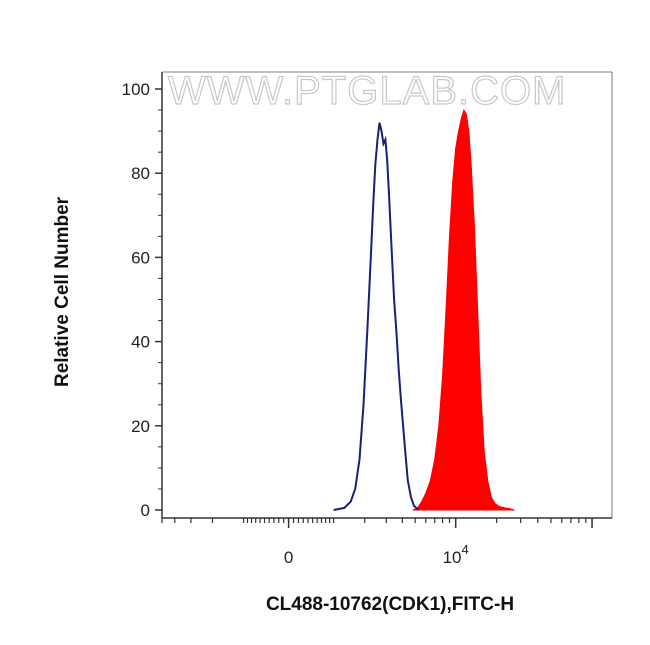 The width and height of the screenshot is (650, 645). I want to click on watermark-text: WWW.PTGLAB.COM, so click(367, 91).